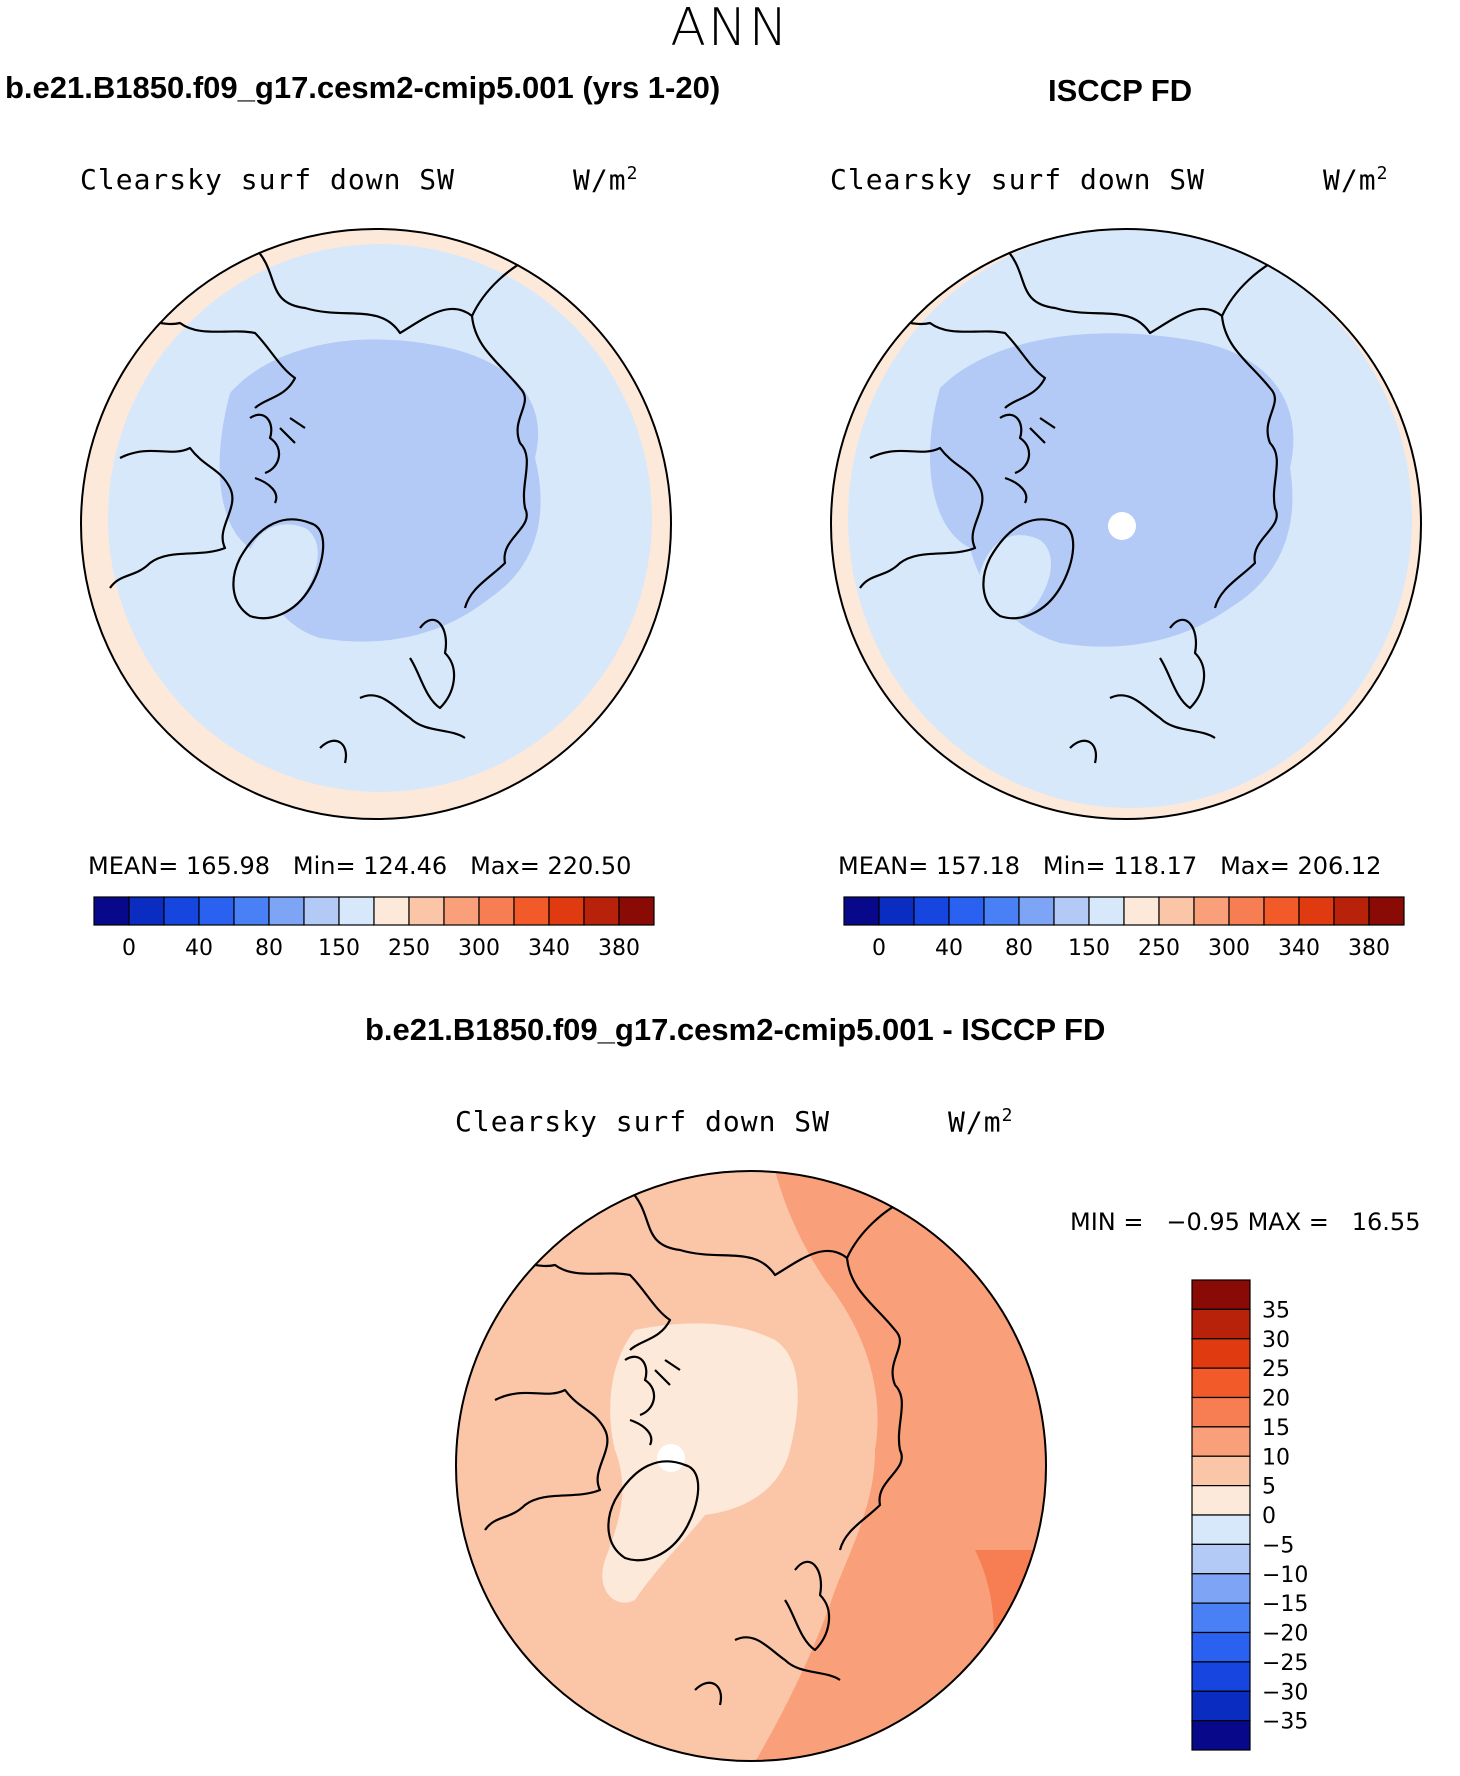 The image size is (1460, 1776). I want to click on colorbar-tick-label: 10, so click(1276, 1457).